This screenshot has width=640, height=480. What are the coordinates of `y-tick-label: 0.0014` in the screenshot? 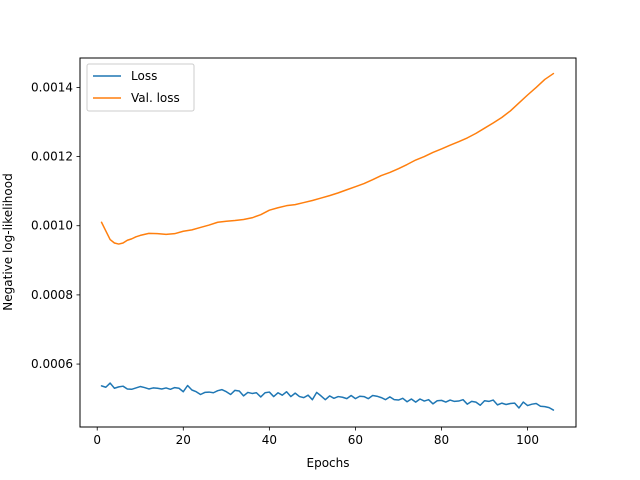 It's located at (52, 87).